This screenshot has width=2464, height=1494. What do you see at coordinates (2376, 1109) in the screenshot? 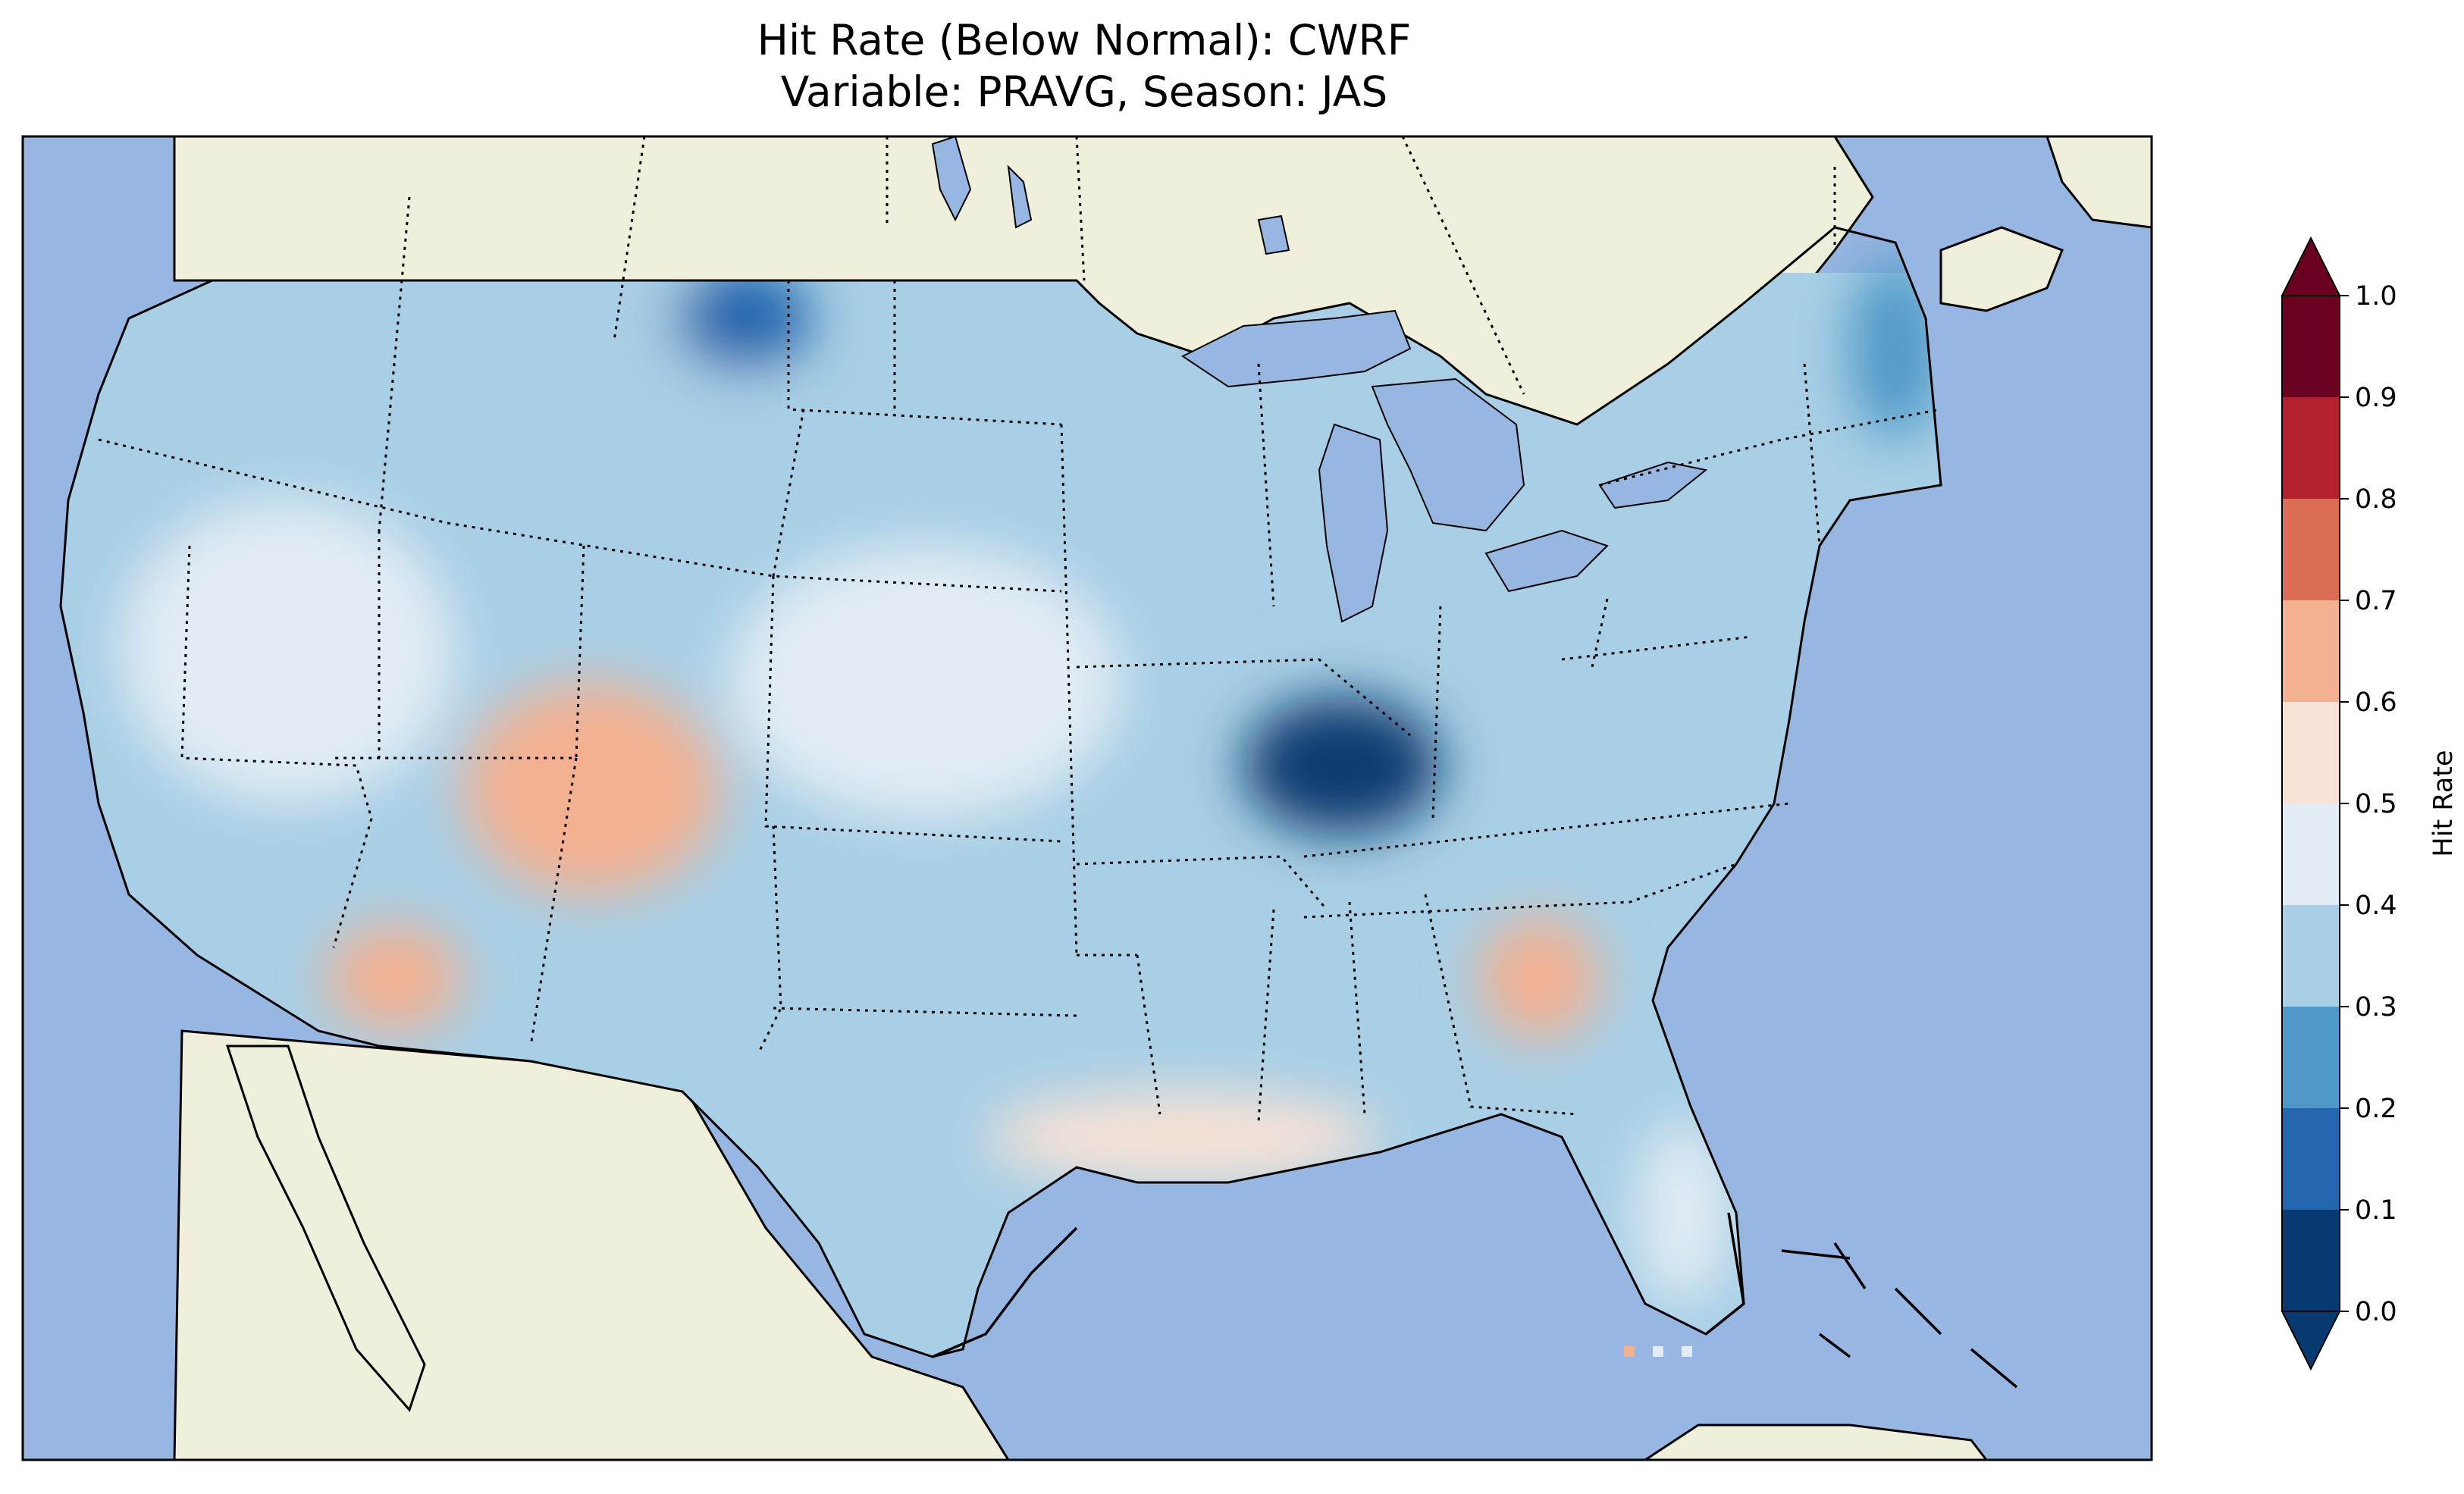
I see `colorbar-tick-label: 0.2` at bounding box center [2376, 1109].